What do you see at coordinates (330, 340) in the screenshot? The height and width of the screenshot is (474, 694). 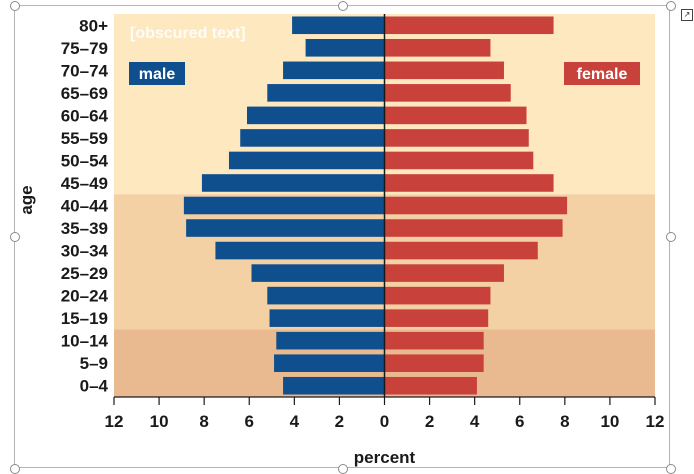 I see `bar-male-10–14` at bounding box center [330, 340].